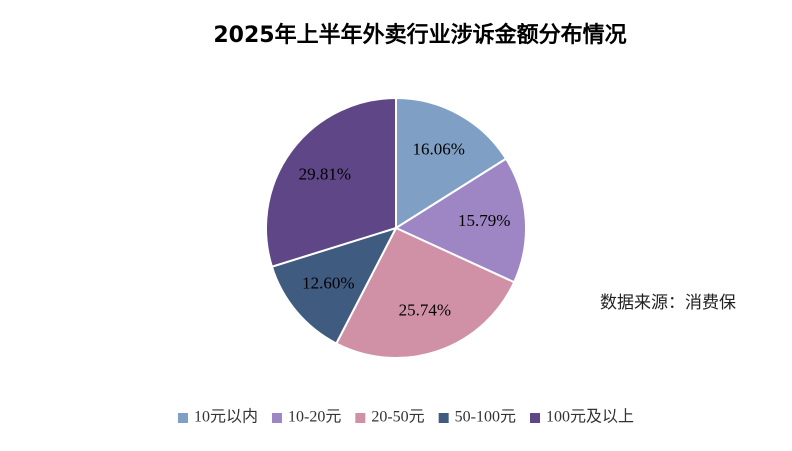 The image size is (792, 451). Describe the element at coordinates (397, 417) in the screenshot. I see `legend-label: 20-50元` at that location.